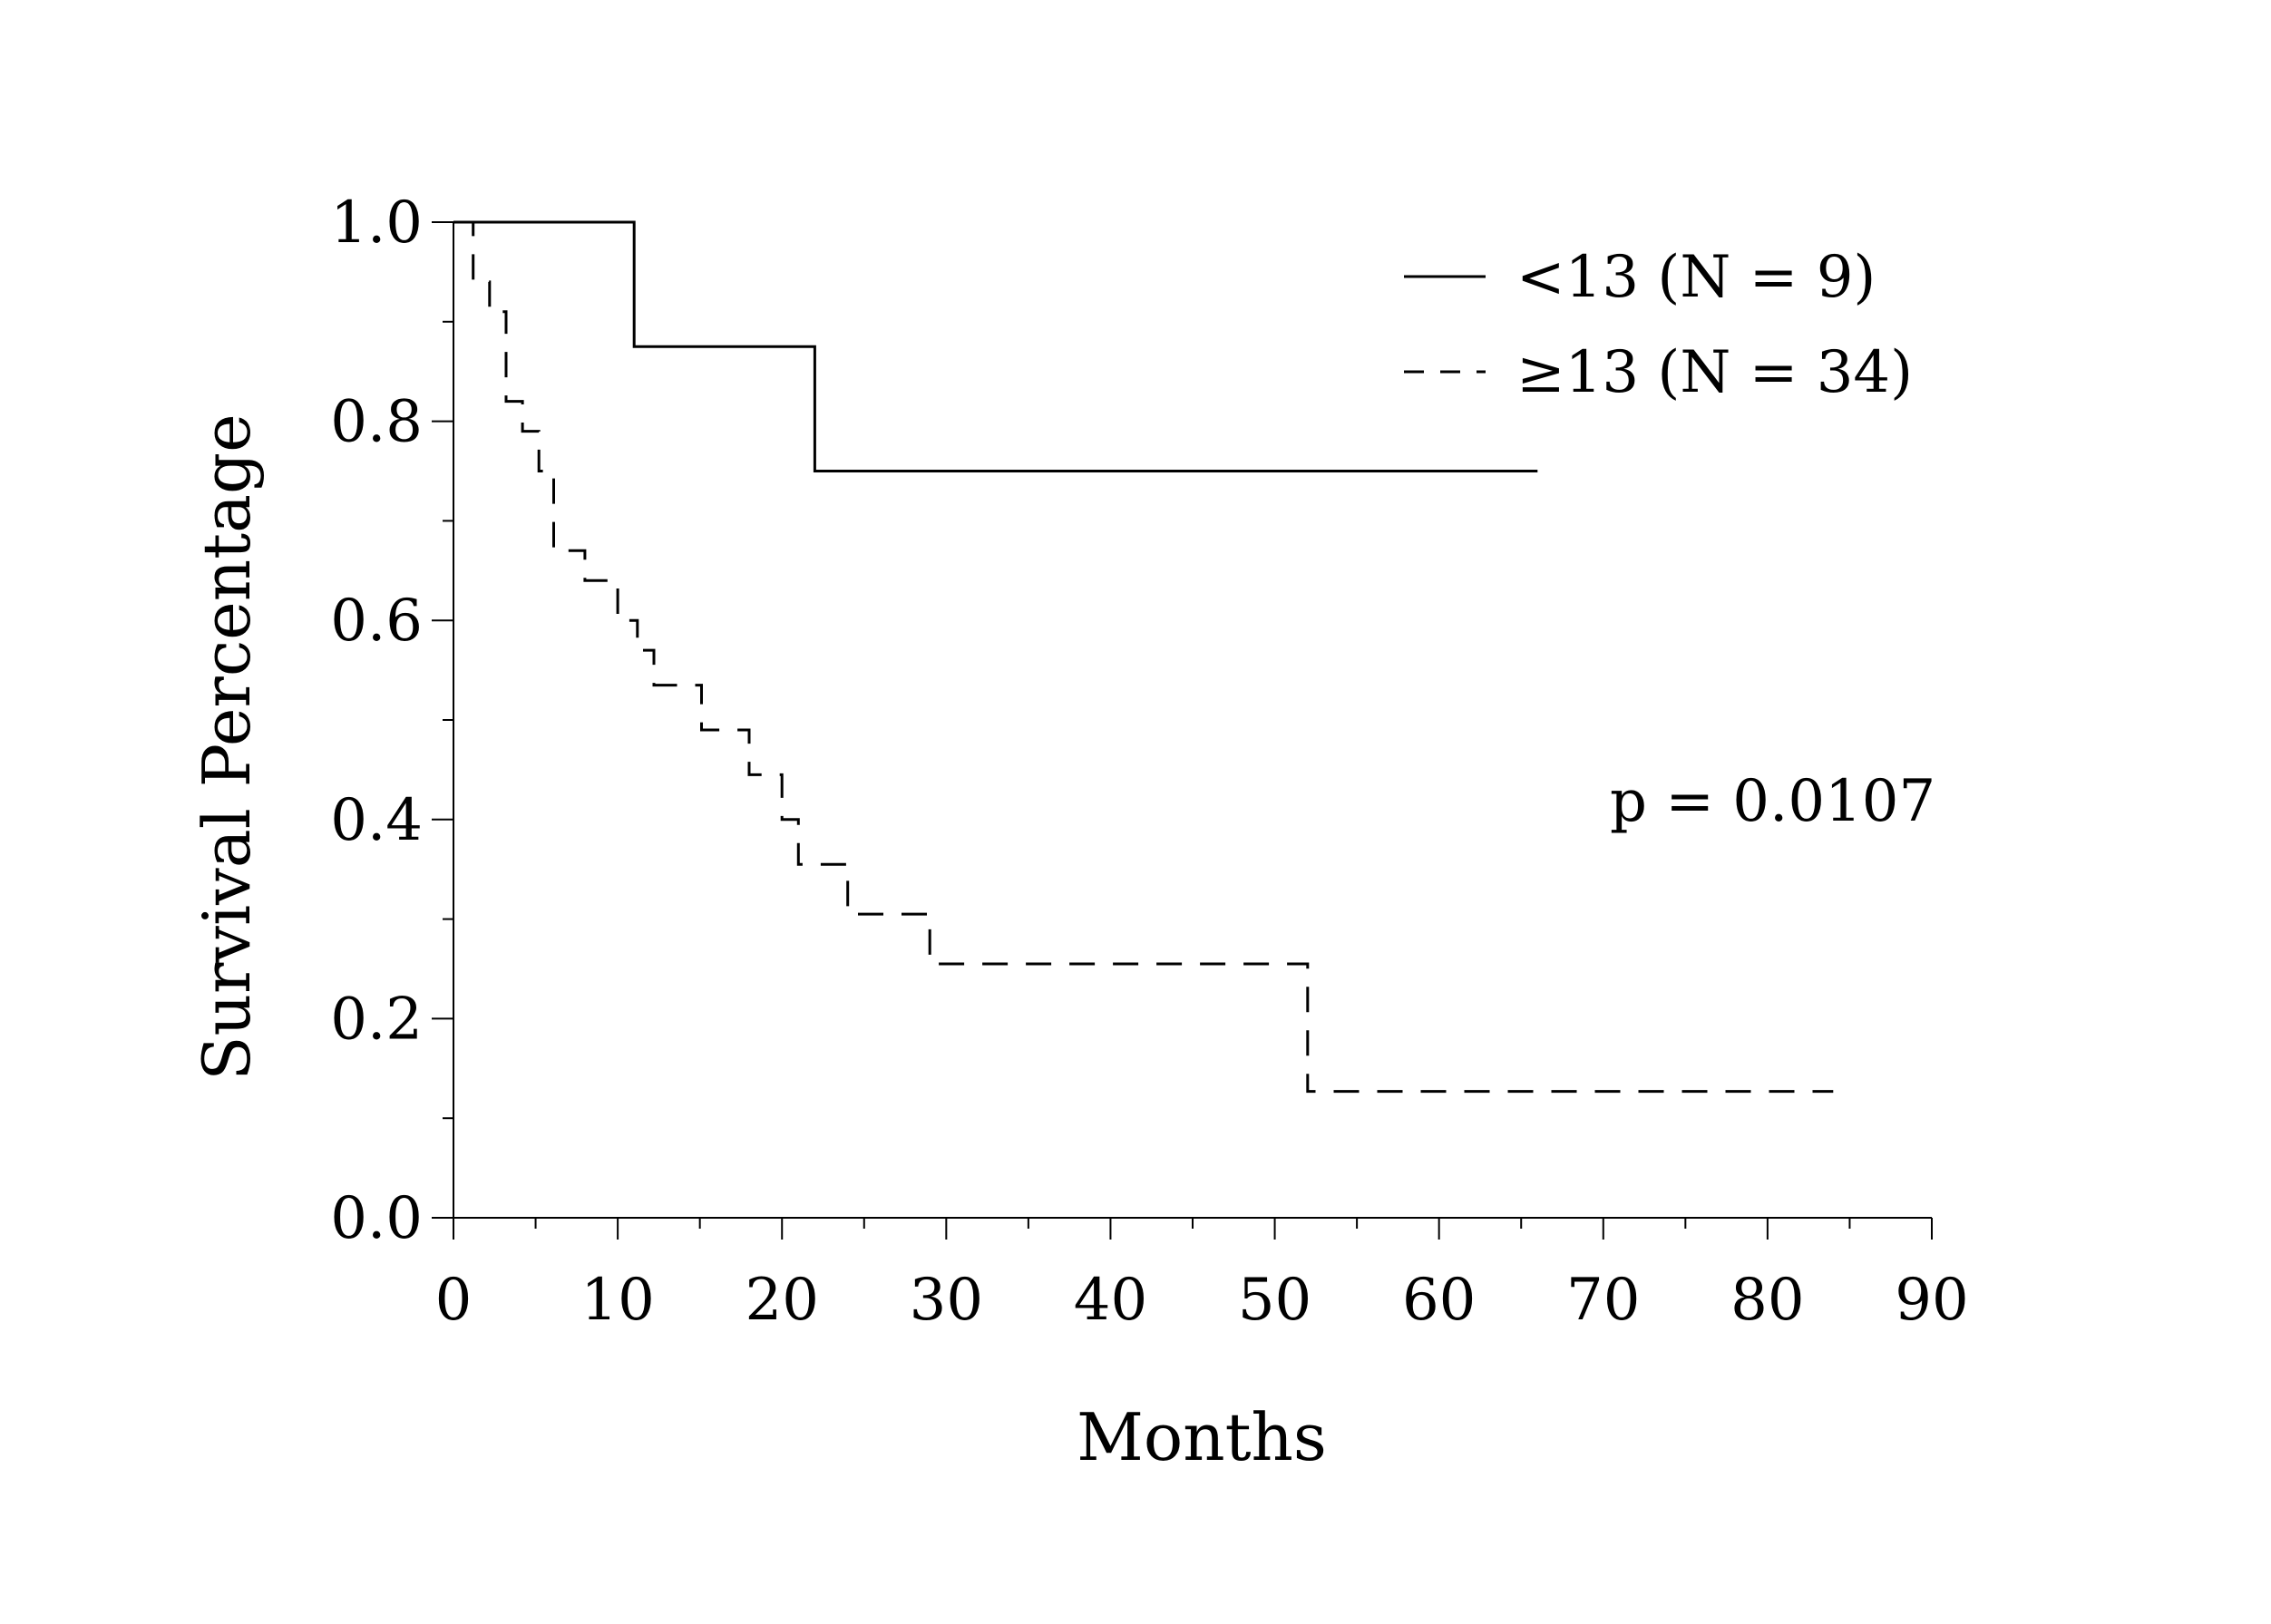 The height and width of the screenshot is (1624, 2271). Describe the element at coordinates (376, 1019) in the screenshot. I see `y-tick-label: 0.2` at that location.